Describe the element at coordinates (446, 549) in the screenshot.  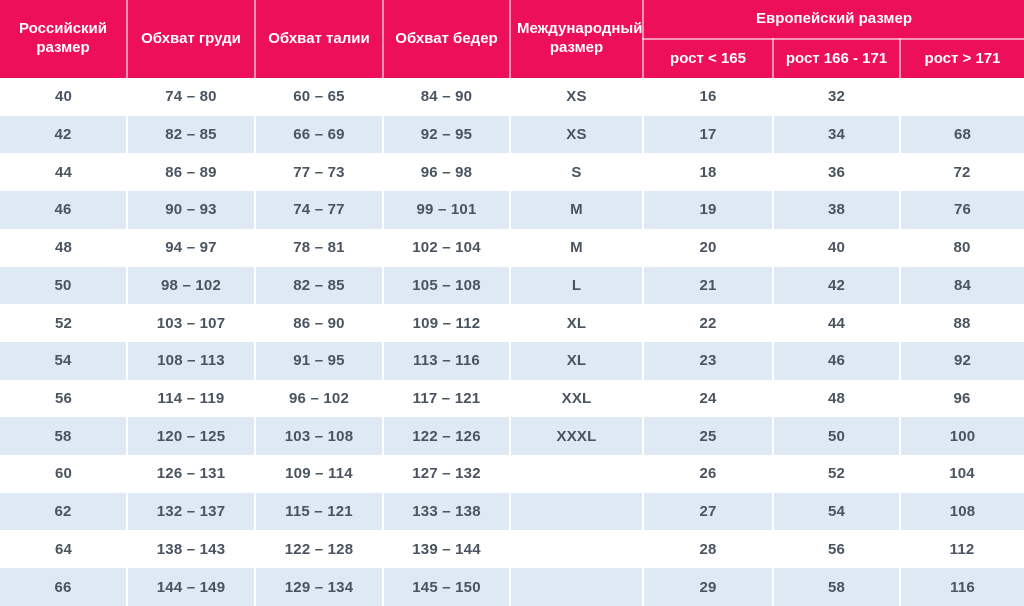
I see `table-cell: 139 – 144` at that location.